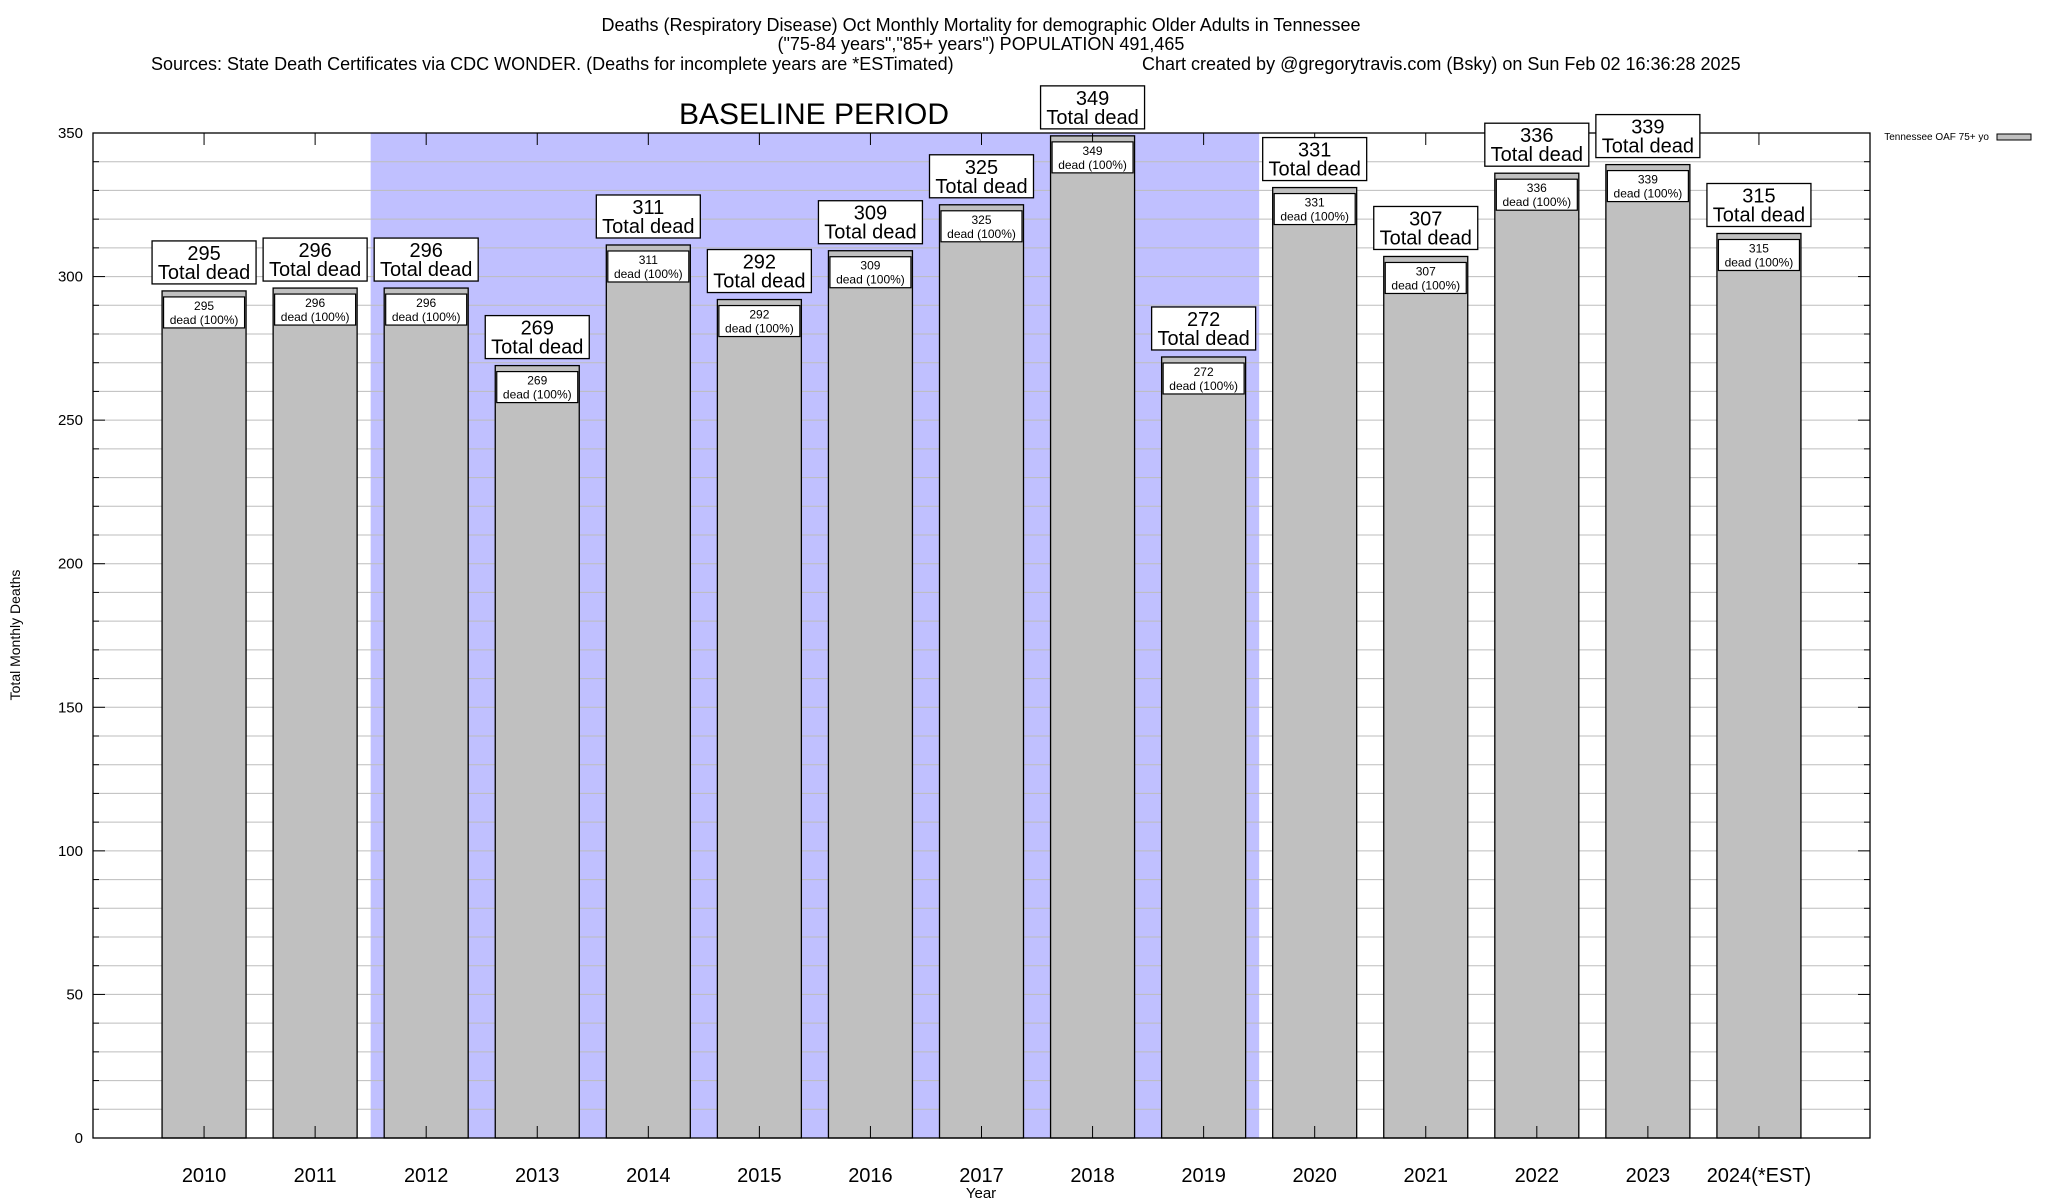  I want to click on x-tick-label: 2023, so click(1648, 1176).